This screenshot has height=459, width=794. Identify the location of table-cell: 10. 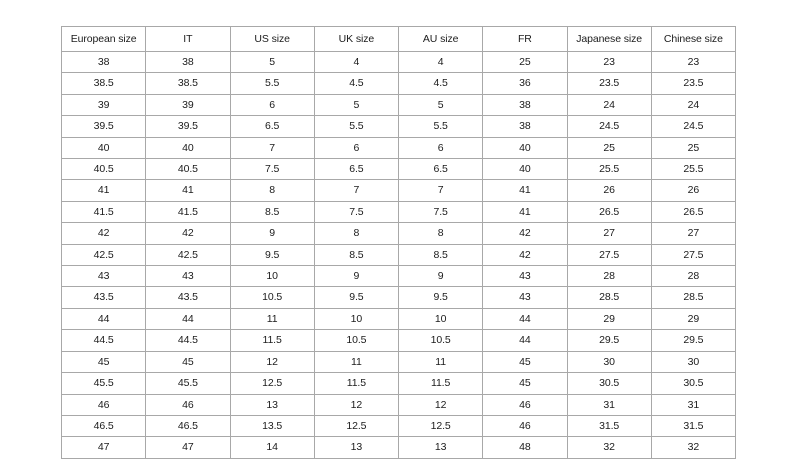
(440, 319).